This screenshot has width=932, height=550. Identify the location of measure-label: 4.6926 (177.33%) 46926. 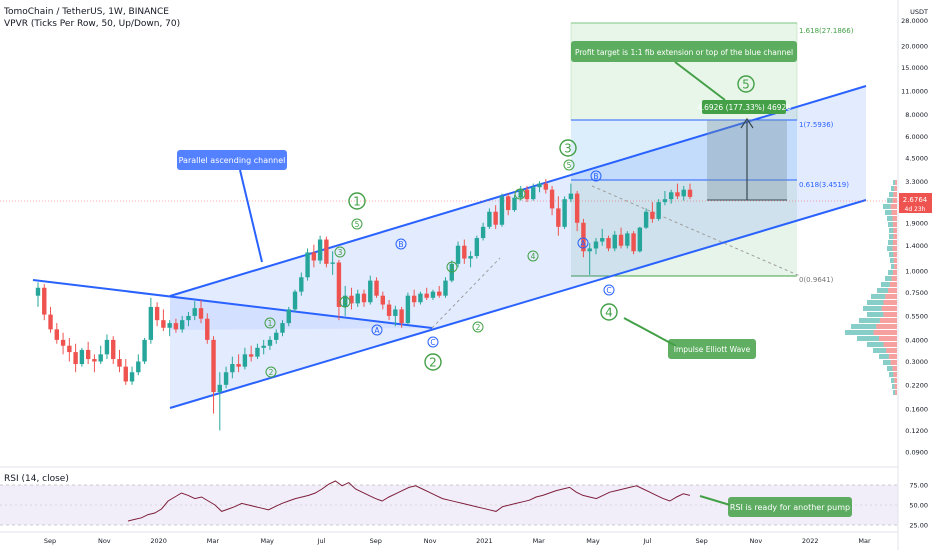
(744, 107).